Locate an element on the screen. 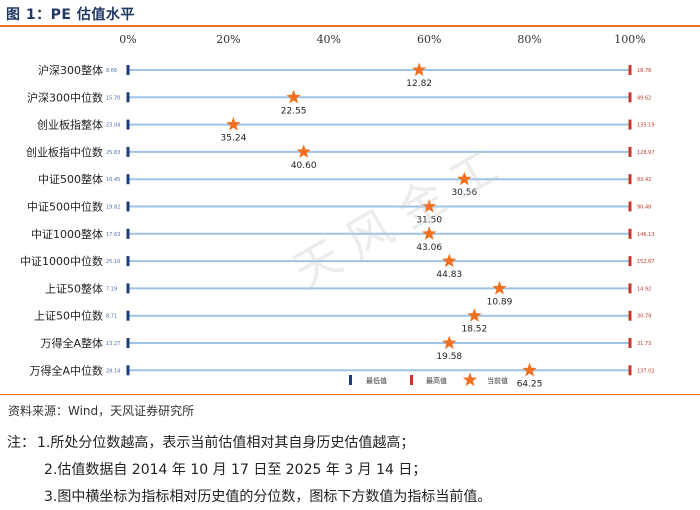 The width and height of the screenshot is (700, 510). min-value-label: 28.14 is located at coordinates (113, 371).